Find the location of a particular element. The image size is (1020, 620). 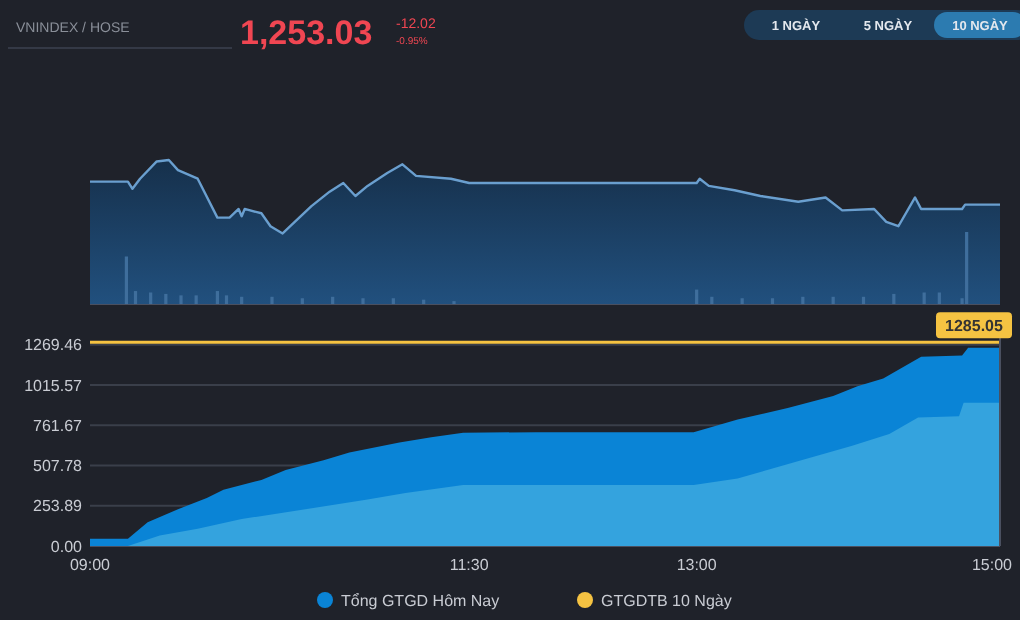

y-tick-label: 761.67 is located at coordinates (58, 425).